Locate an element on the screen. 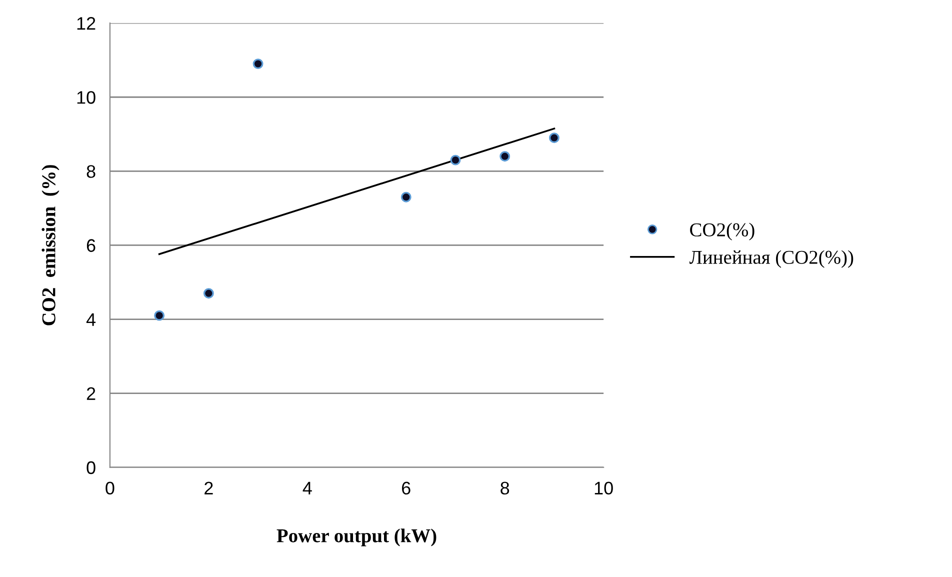 This screenshot has height=577, width=952. y-tick-label: 10 is located at coordinates (86, 97).